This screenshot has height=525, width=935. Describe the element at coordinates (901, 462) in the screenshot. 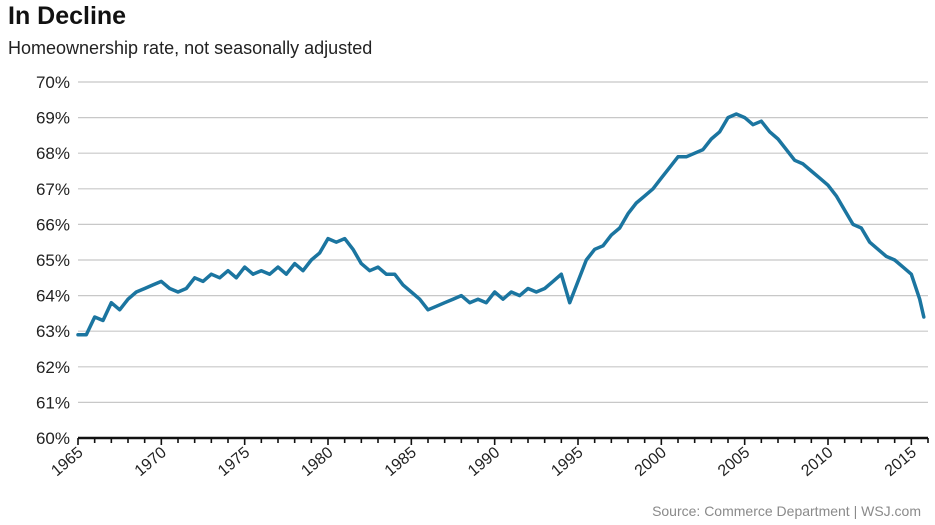

I see `x-tick-label: 2015` at that location.